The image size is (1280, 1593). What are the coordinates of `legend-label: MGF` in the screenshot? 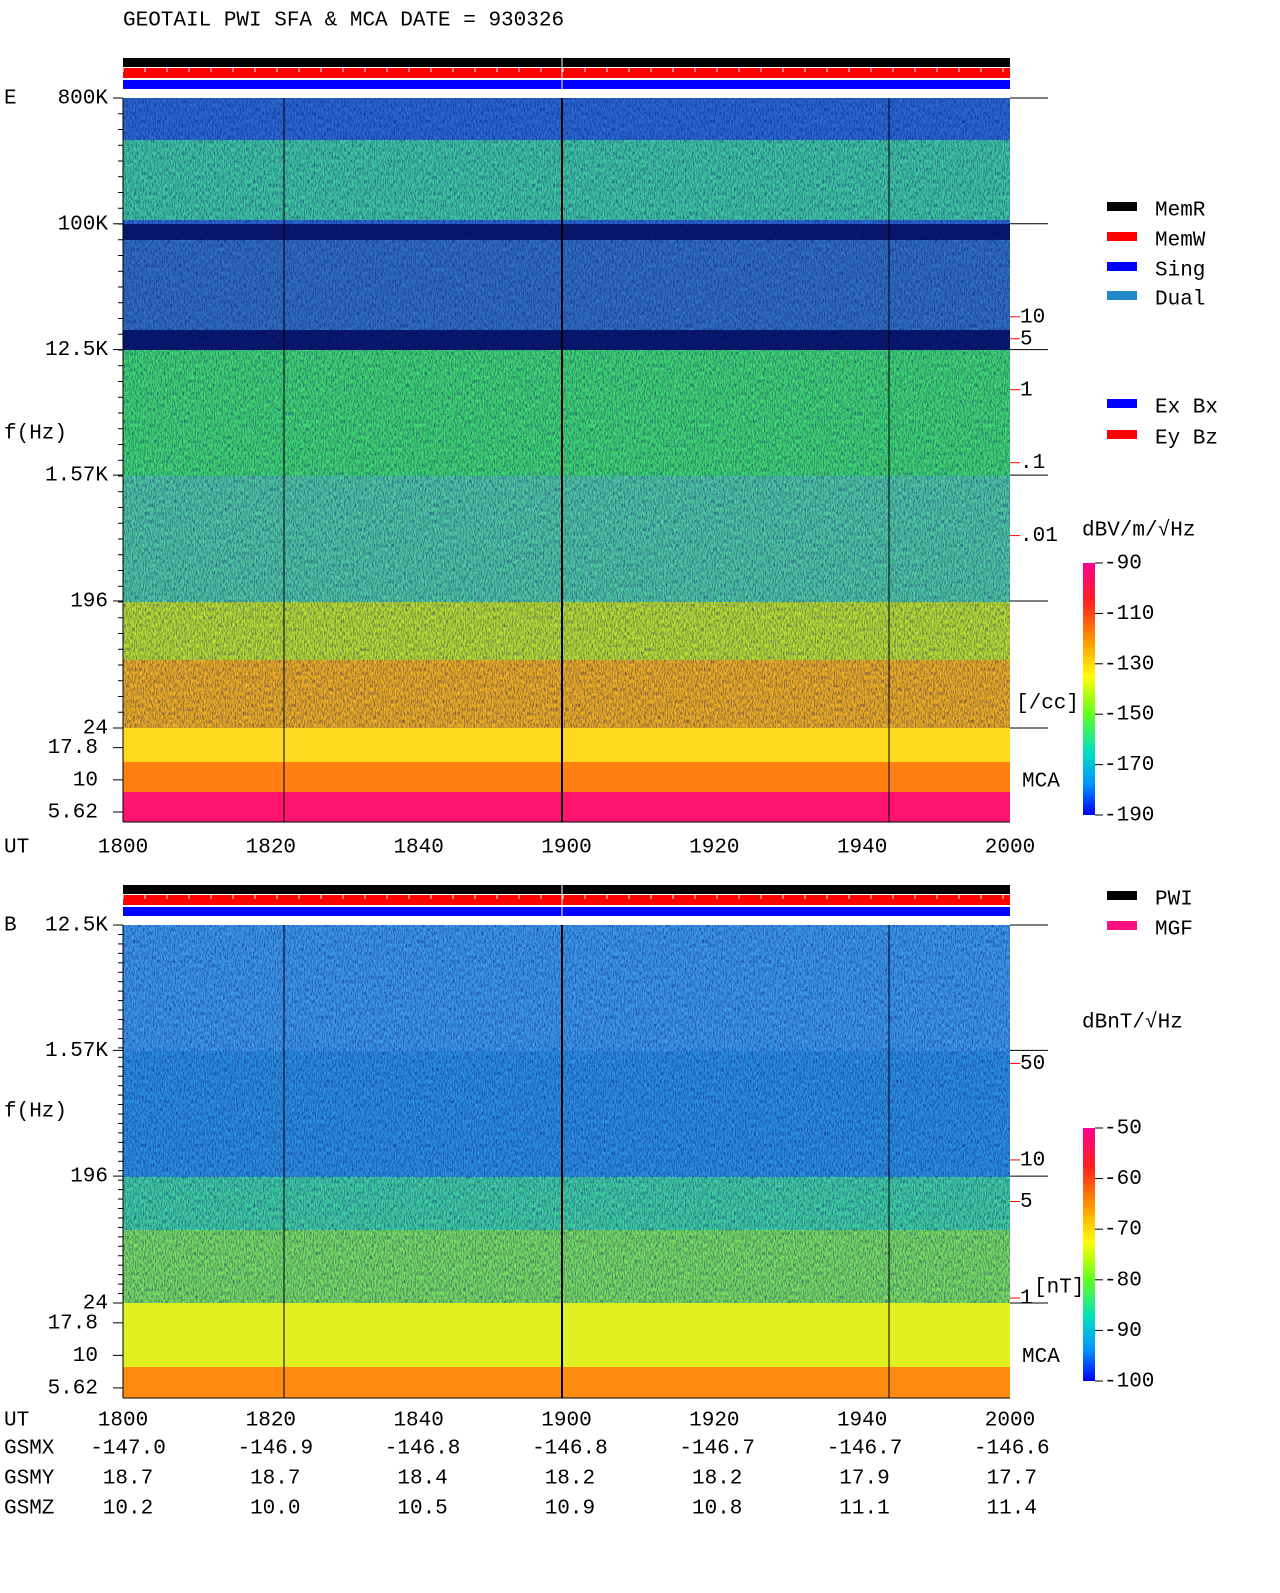 It's located at (1174, 930).